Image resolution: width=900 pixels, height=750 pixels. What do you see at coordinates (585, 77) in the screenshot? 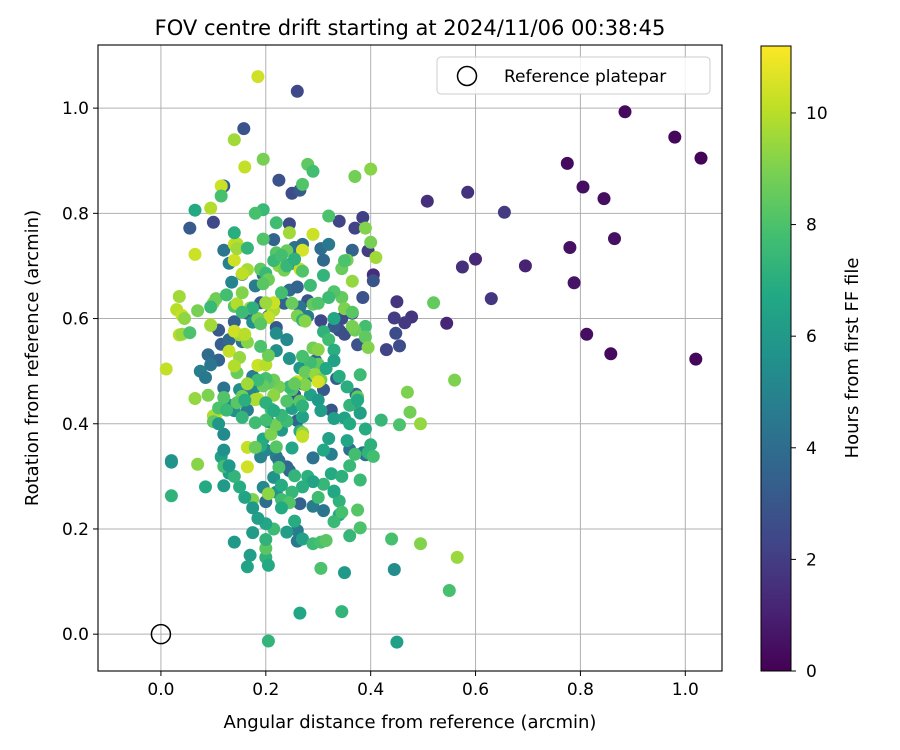
I see `legend-entry-reference-platepar: Reference platepar` at bounding box center [585, 77].